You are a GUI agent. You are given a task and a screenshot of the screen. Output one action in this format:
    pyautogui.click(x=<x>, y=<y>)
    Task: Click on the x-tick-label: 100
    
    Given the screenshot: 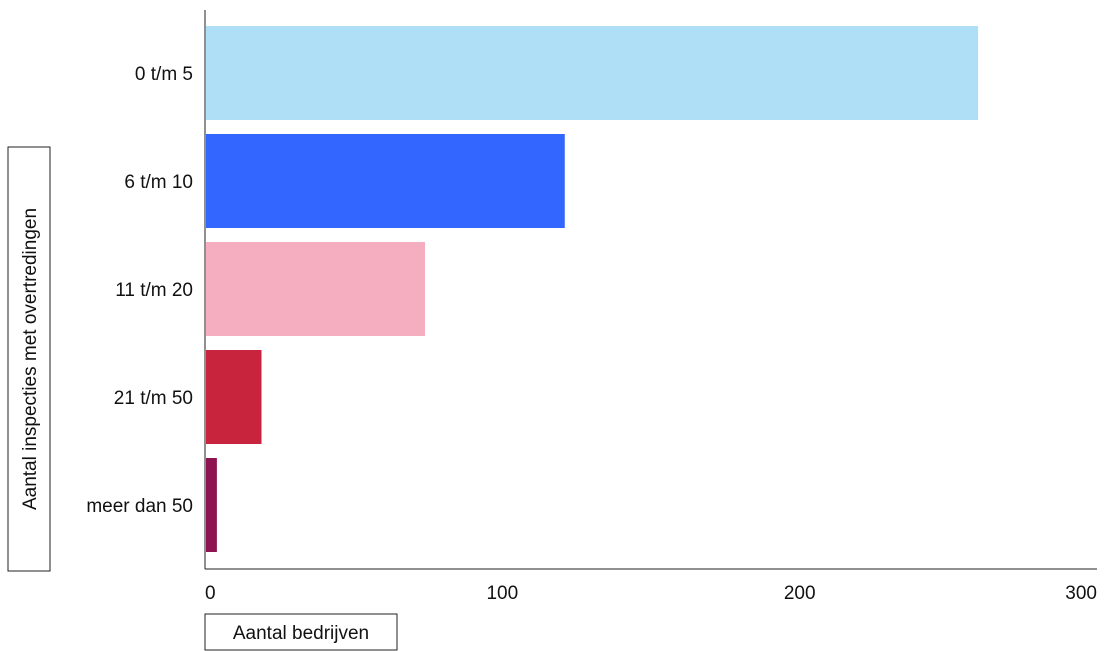 What is the action you would take?
    pyautogui.click(x=502, y=593)
    